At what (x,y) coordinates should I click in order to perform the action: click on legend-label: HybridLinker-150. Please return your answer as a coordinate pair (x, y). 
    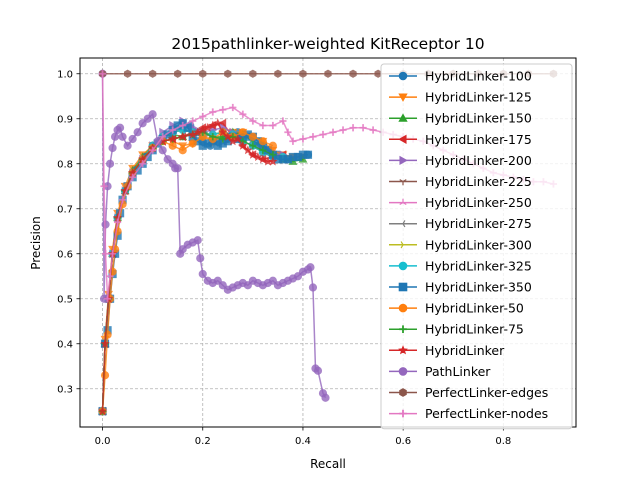
    Looking at the image, I should click on (478, 118).